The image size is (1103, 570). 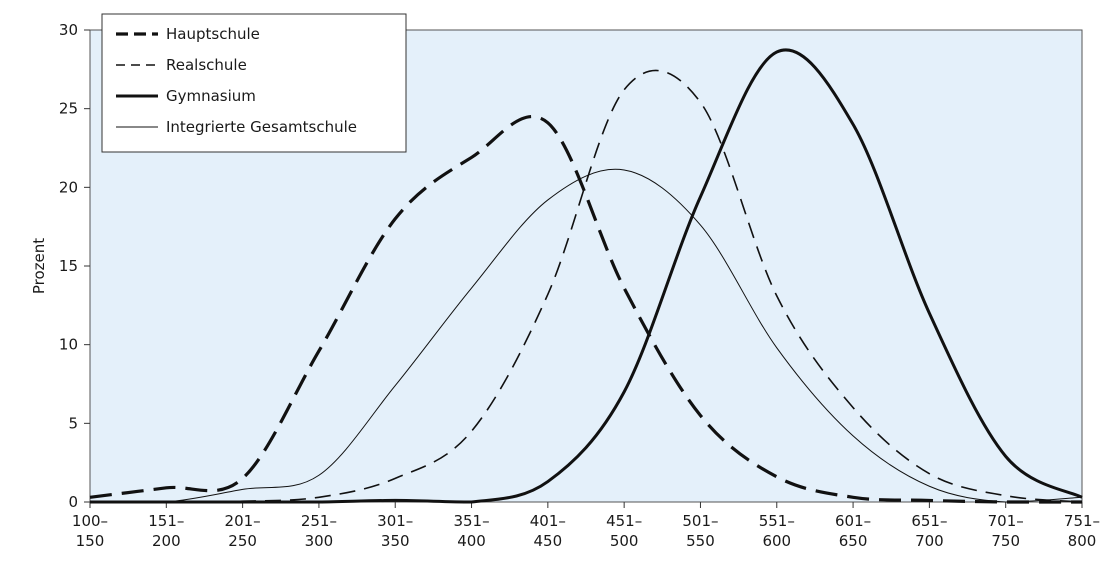 I want to click on legend-label: Realschule, so click(x=206, y=65).